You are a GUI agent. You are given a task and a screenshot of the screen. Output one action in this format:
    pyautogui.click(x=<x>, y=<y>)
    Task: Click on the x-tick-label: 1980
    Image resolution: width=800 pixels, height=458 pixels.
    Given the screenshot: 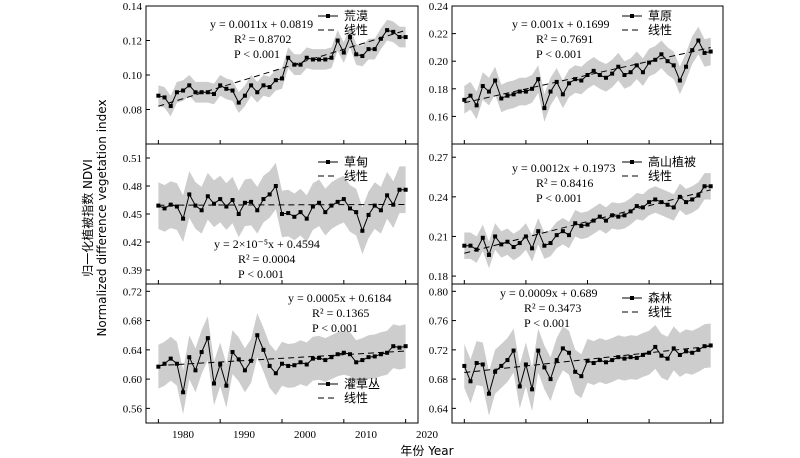 What is the action you would take?
    pyautogui.click(x=183, y=435)
    